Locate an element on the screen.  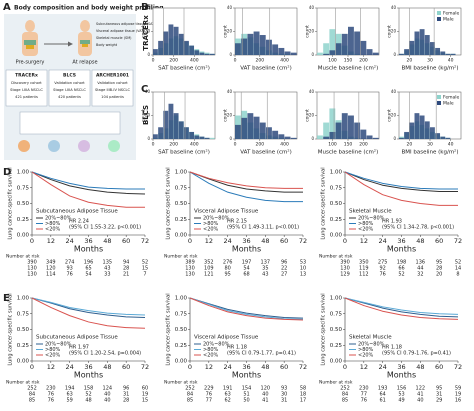
at-risk-count: 77 is located at coordinates (209, 401).